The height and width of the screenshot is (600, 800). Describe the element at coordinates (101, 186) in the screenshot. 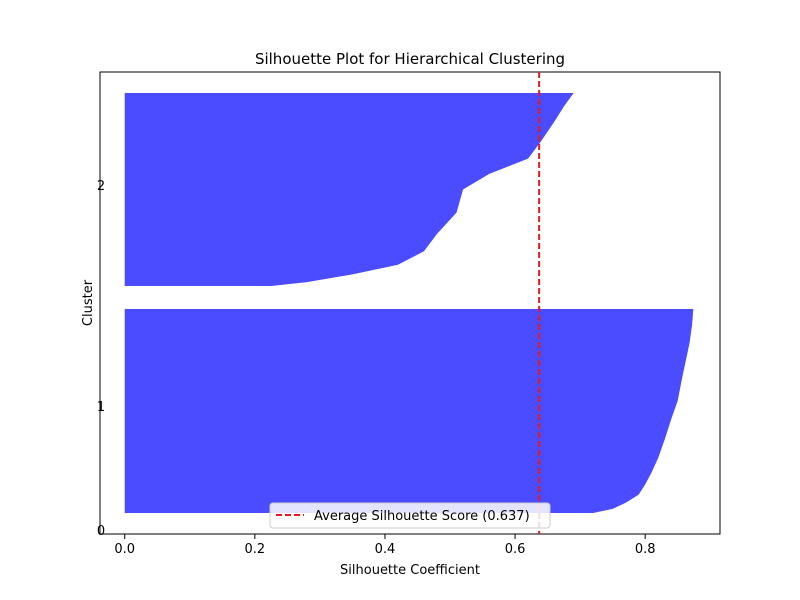

I see `y-tick-label: 2` at that location.